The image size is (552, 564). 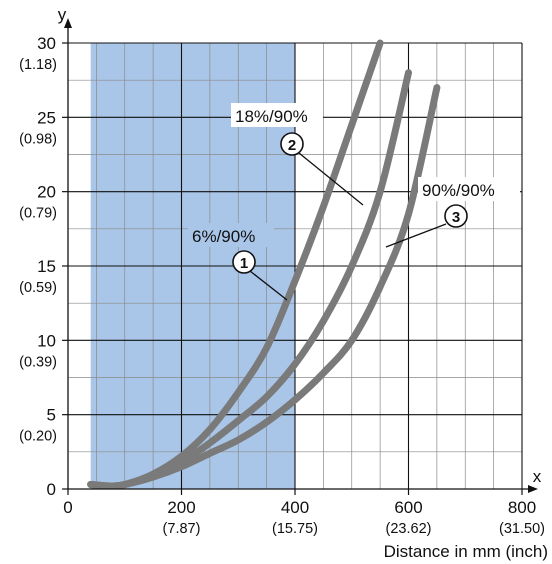 I want to click on y-tick-label: 20, so click(x=46, y=192).